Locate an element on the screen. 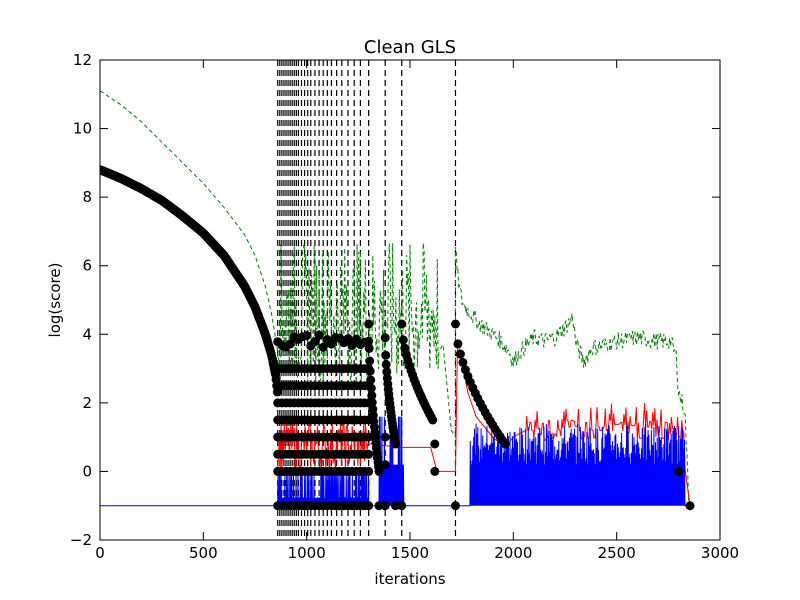 The height and width of the screenshot is (600, 800). y-tick-label: −2 is located at coordinates (81, 540).